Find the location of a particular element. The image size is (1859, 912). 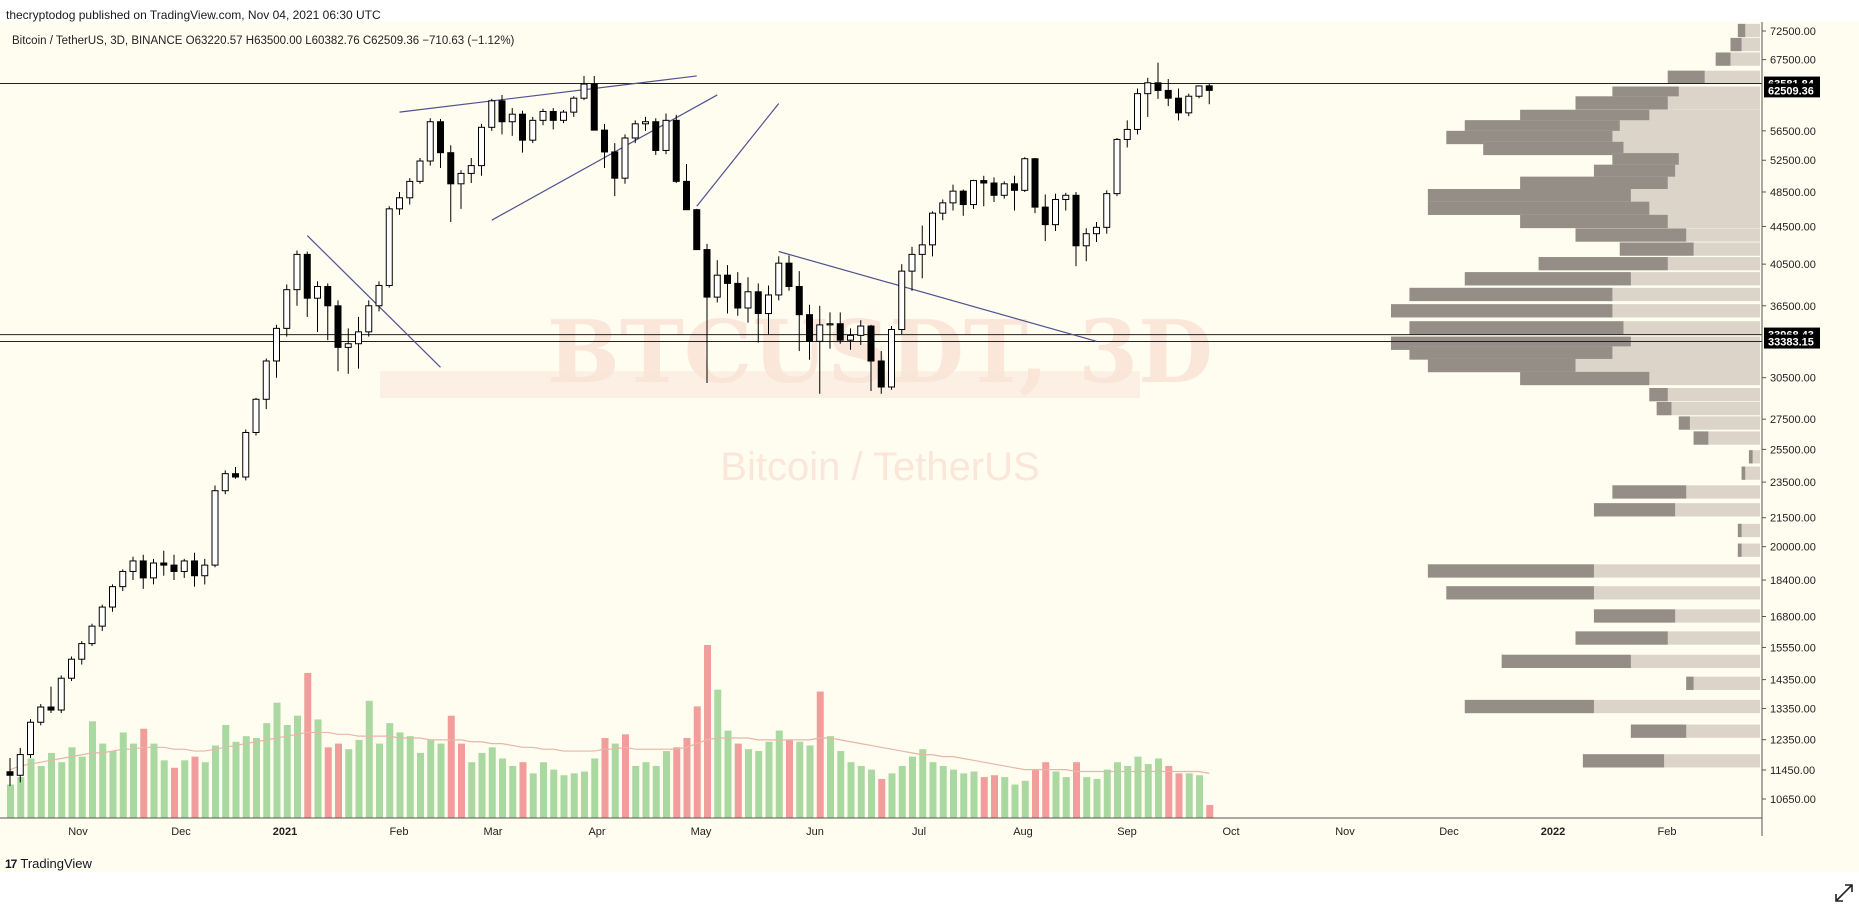

expand-icon is located at coordinates (1844, 893).